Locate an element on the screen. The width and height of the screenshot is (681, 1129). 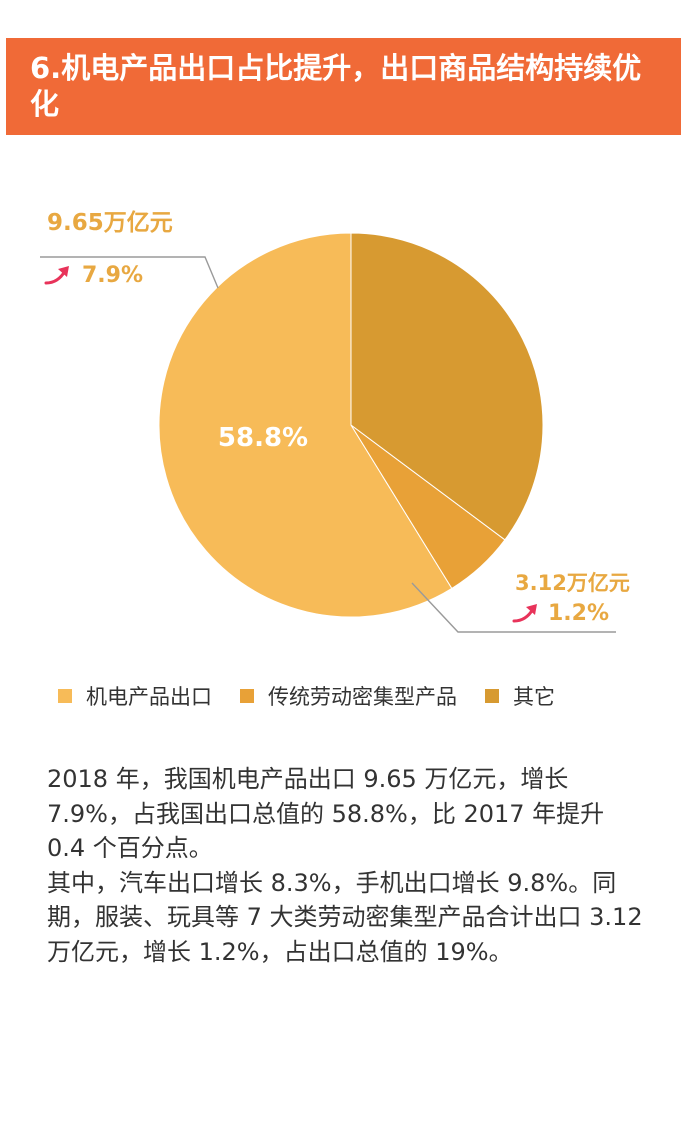
pie-slice-other is located at coordinates (447, 386).